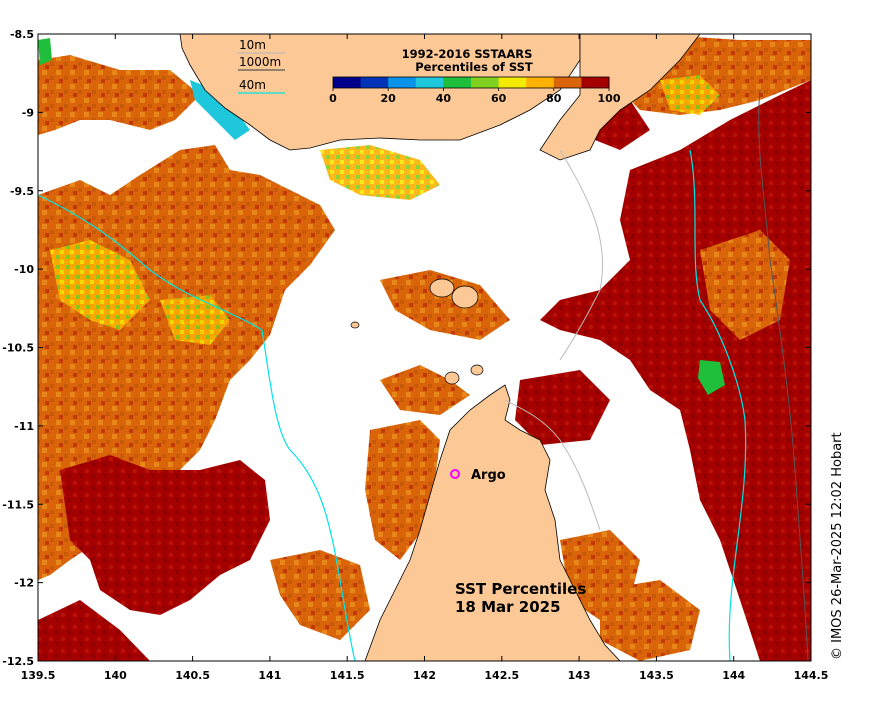 The width and height of the screenshot is (881, 710). I want to click on y-tick-label: -10.5, so click(18, 348).